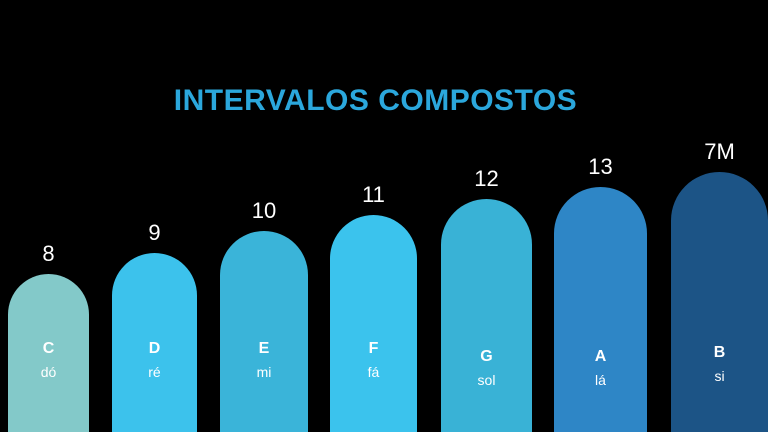 Image resolution: width=768 pixels, height=432 pixels. Describe the element at coordinates (154, 232) in the screenshot. I see `bar-value-label: 9` at that location.